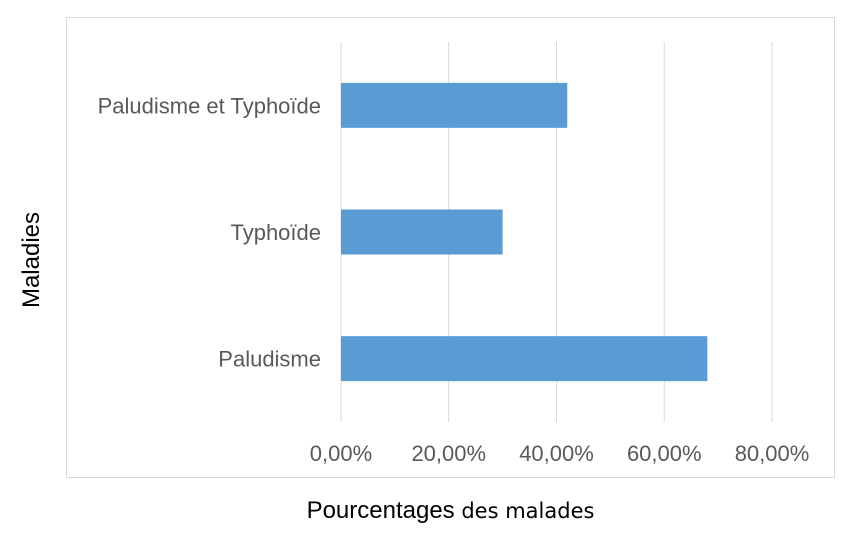 Image resolution: width=867 pixels, height=550 pixels. What do you see at coordinates (380, 510) in the screenshot?
I see `x-axis-title-part1: Pourcentages` at bounding box center [380, 510].